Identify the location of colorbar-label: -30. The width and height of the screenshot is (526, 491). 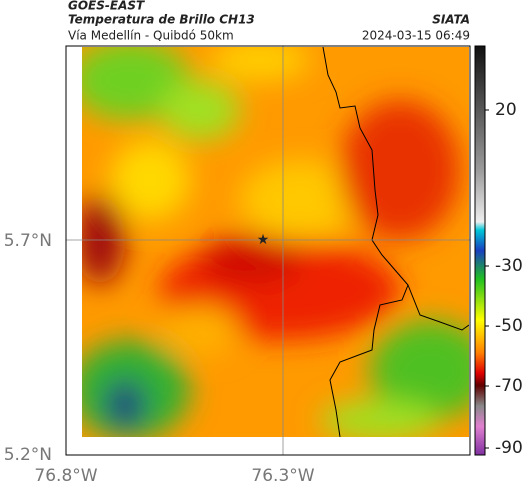
(509, 266).